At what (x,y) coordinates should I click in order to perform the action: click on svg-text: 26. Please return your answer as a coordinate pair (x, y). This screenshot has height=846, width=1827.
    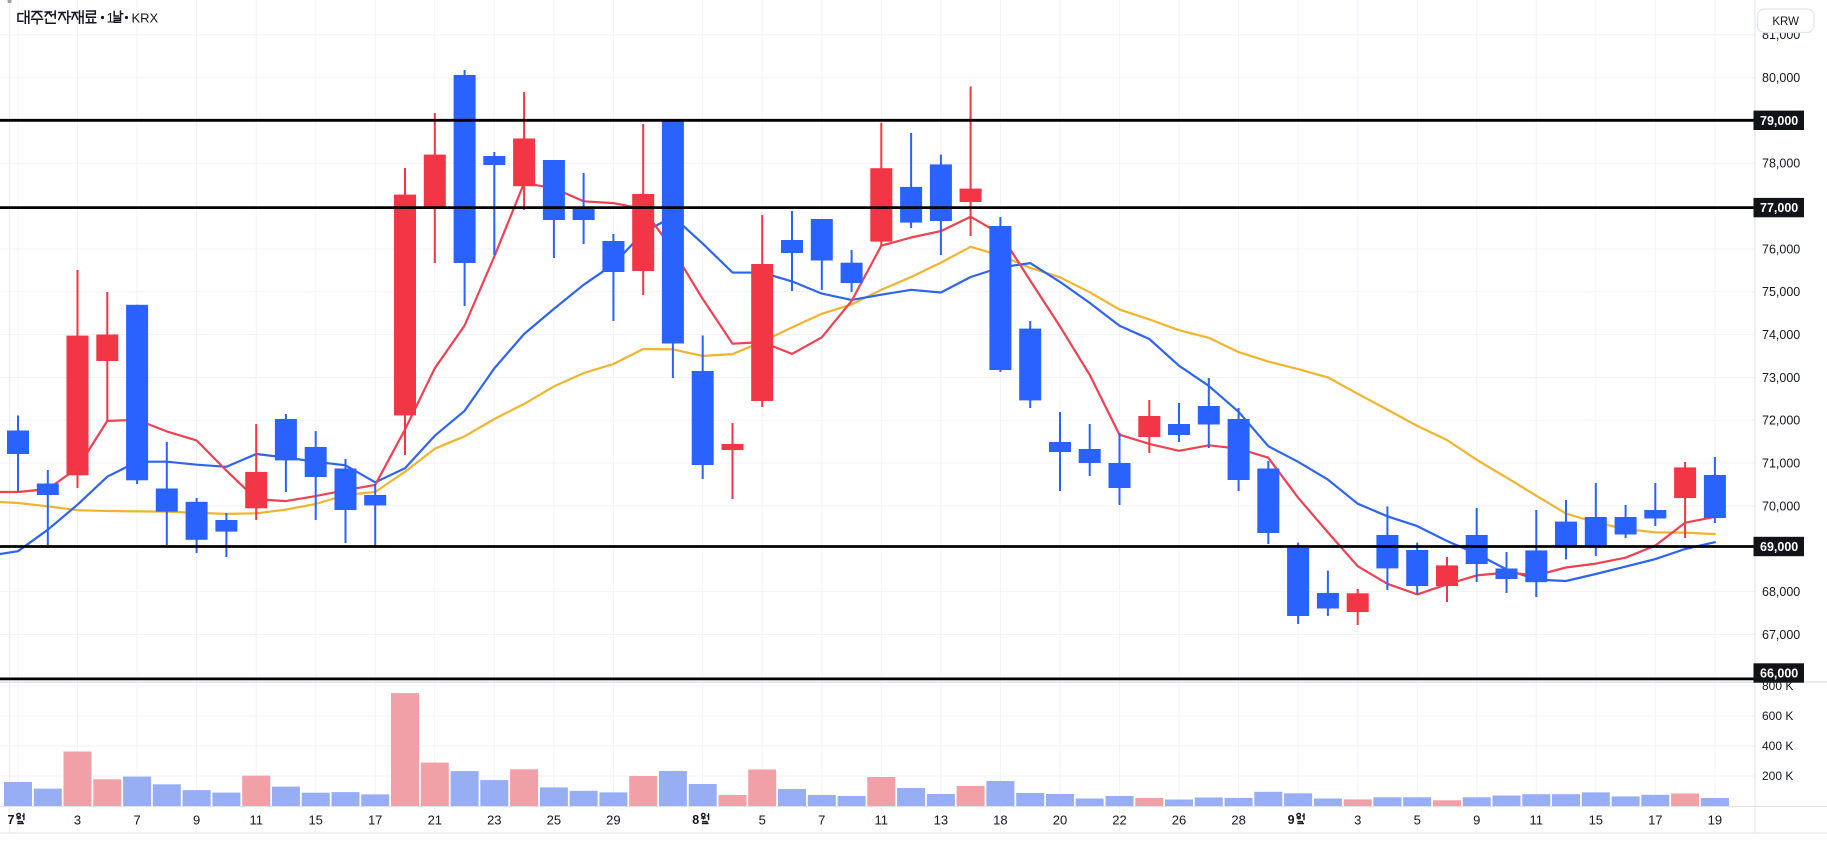
    Looking at the image, I should click on (1179, 820).